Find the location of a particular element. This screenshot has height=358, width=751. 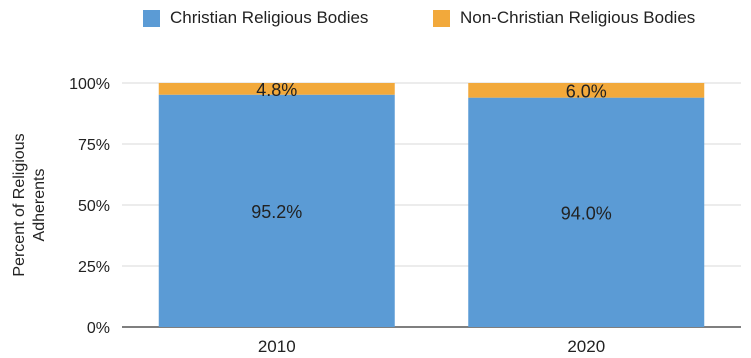

y-axis-label-line-2: Adherents is located at coordinates (39, 205).